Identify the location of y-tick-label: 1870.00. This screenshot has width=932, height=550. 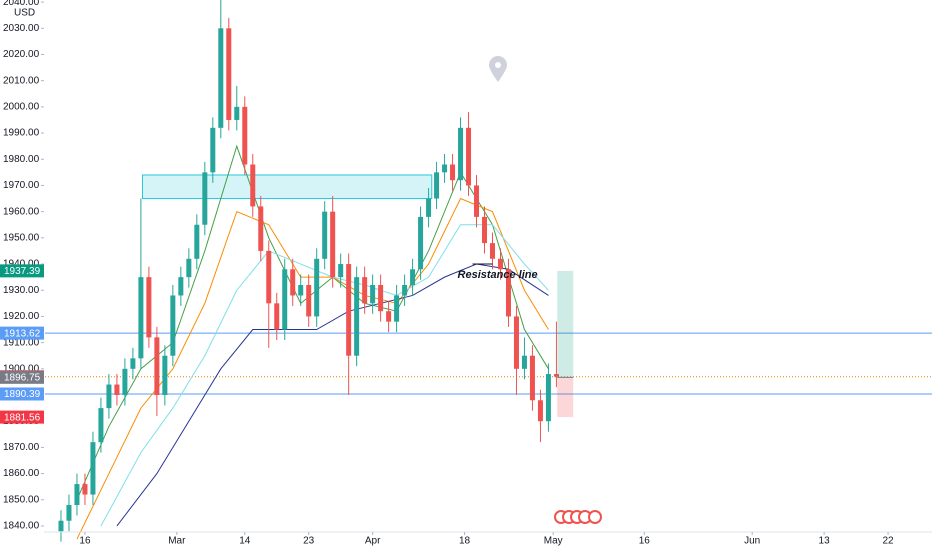
(21, 447).